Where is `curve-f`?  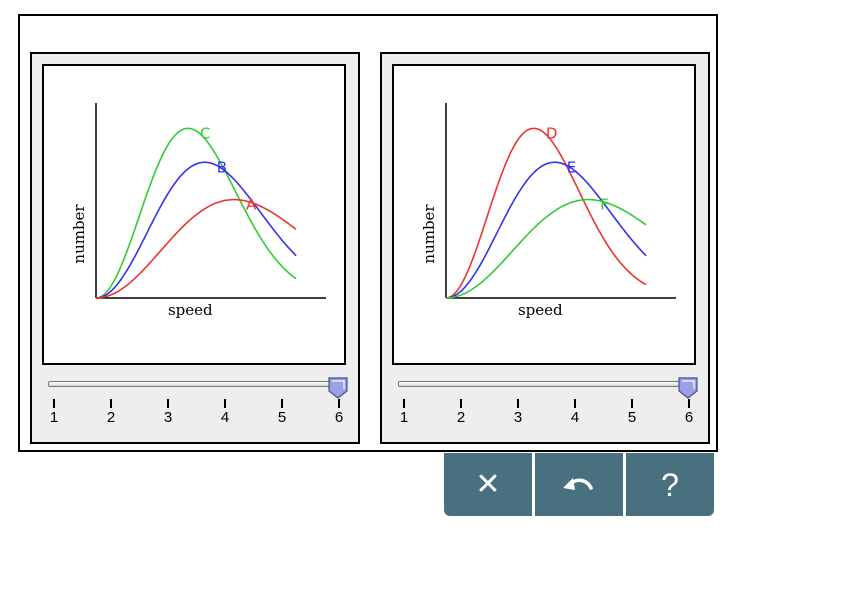
curve-f is located at coordinates (546, 248).